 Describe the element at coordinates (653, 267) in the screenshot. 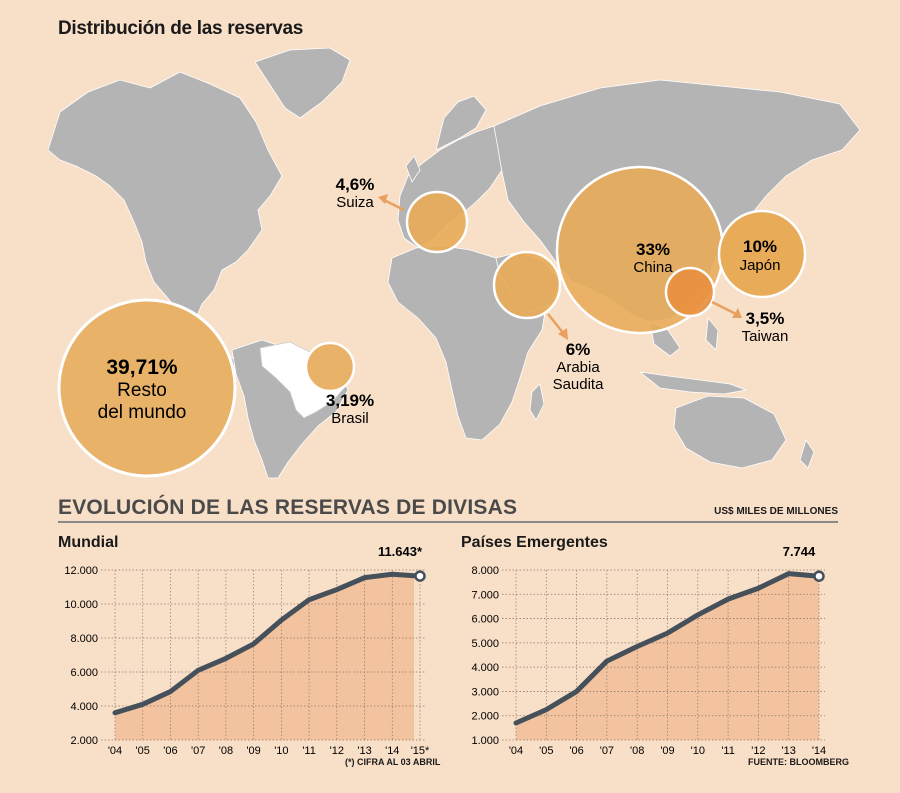

I see `china-label: China` at that location.